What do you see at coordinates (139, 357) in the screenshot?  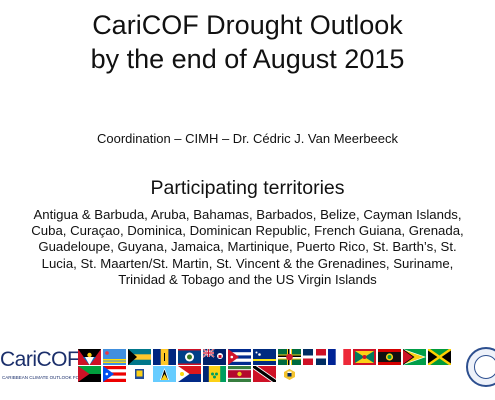 I see `flag-bahamas` at bounding box center [139, 357].